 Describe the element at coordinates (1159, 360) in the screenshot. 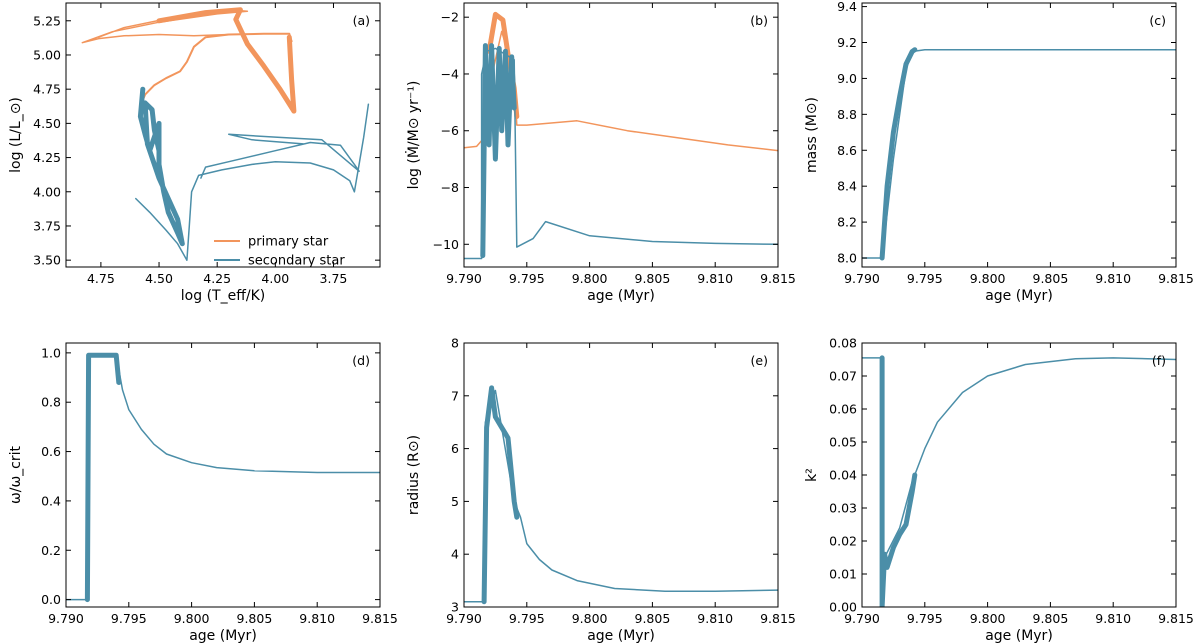

I see `panel-label-f: (f)` at that location.